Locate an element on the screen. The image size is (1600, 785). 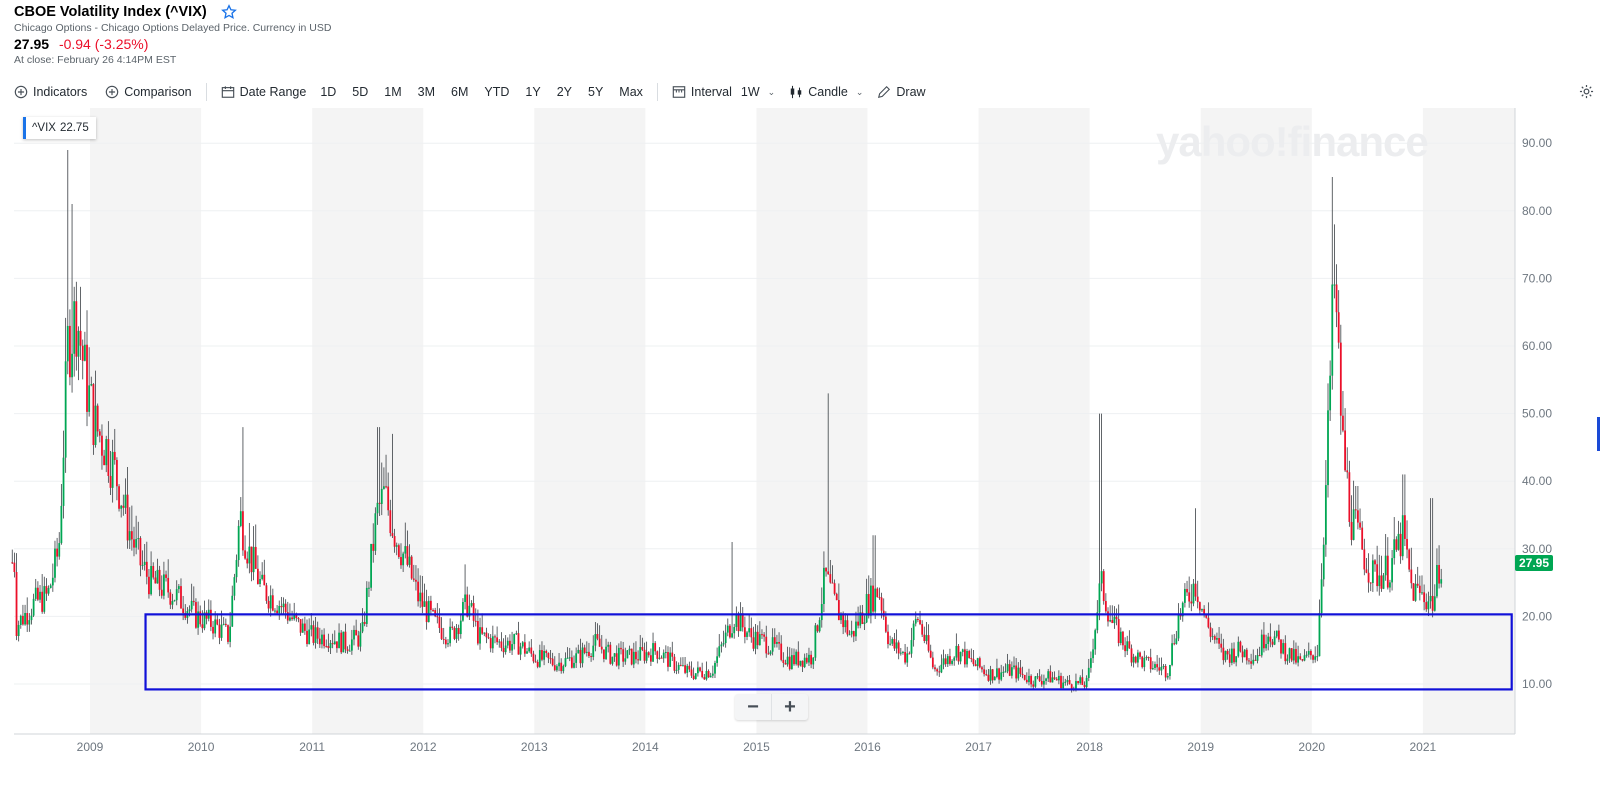
interval-dropdown: Interval 1W ⌄ is located at coordinates (723, 92).